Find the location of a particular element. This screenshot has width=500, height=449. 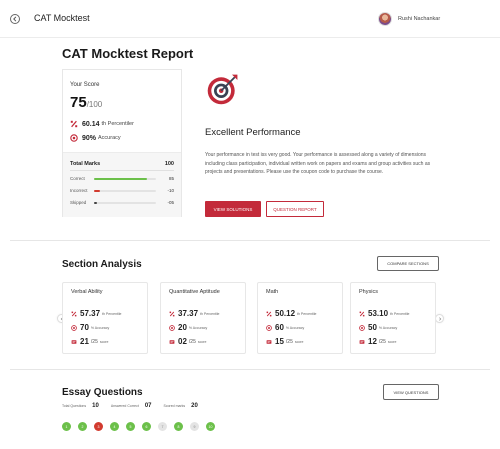

section-name: Physics is located at coordinates (368, 292).